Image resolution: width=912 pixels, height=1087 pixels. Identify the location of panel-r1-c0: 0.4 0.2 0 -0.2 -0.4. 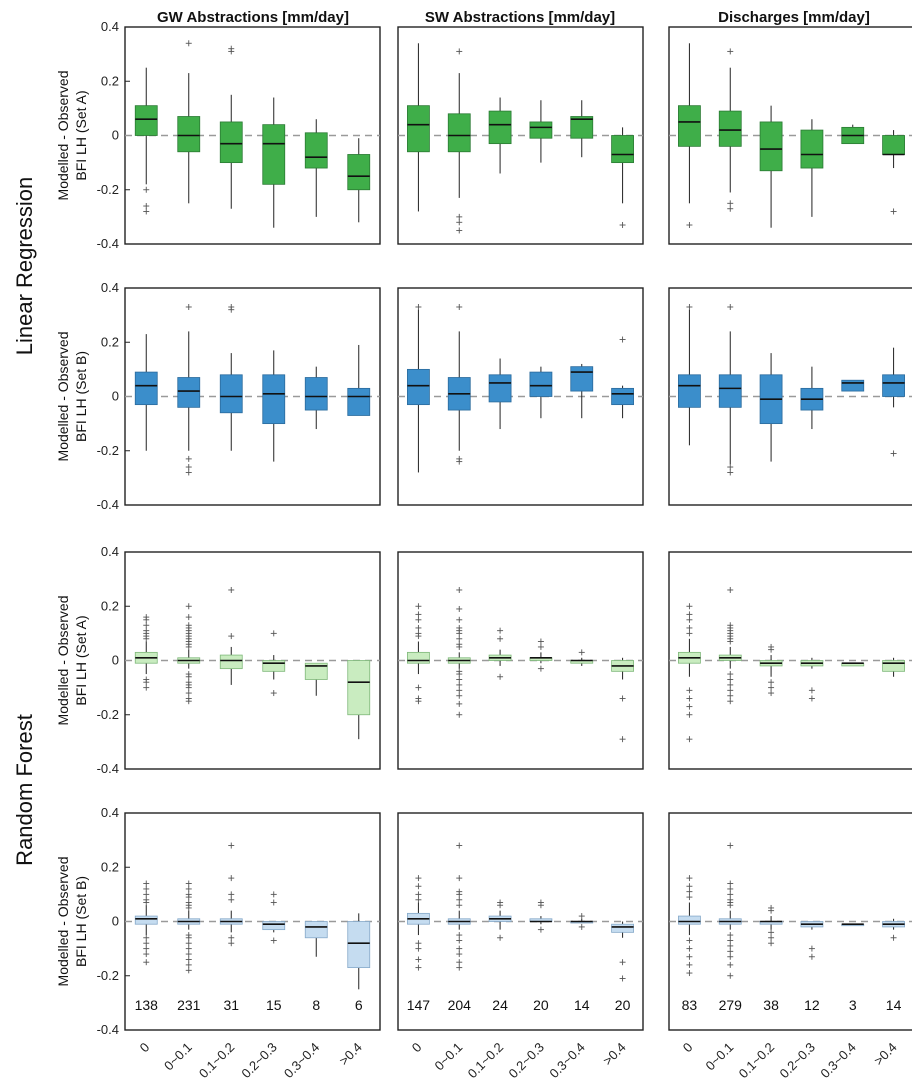
(239, 396).